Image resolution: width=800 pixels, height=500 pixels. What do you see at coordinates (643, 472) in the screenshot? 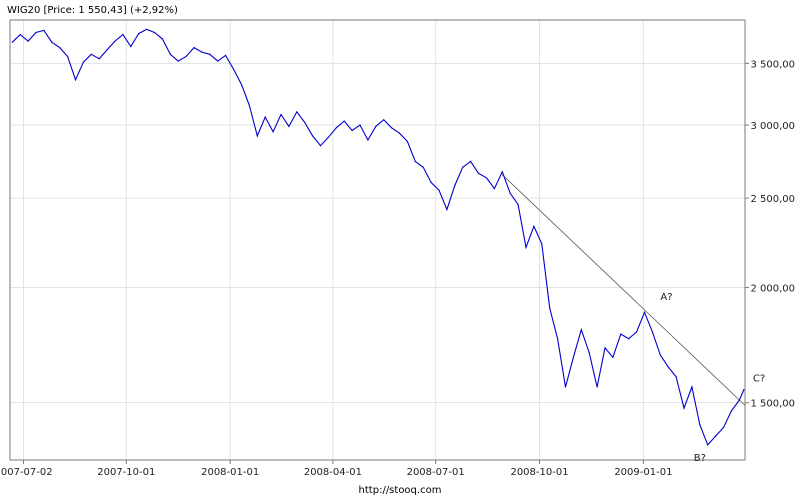
I see `x-tick-label: 2009-01-01` at bounding box center [643, 472].